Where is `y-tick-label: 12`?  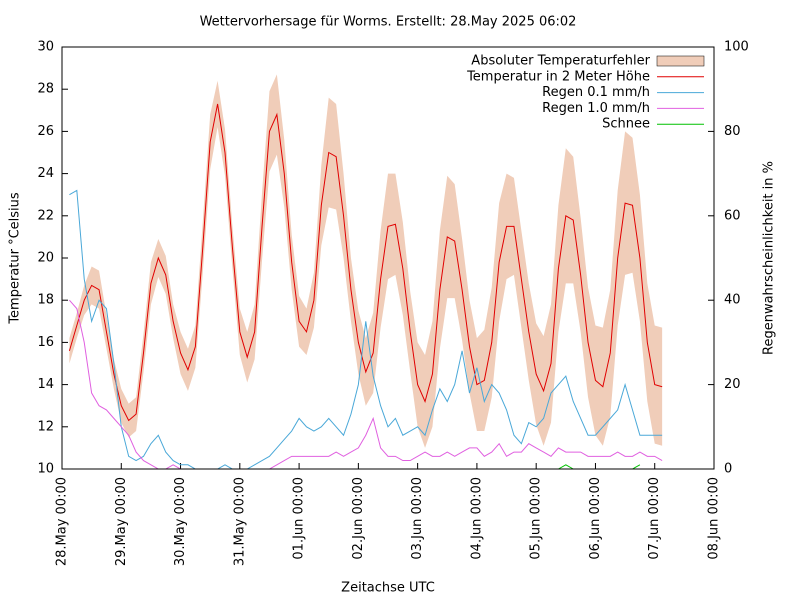
y-tick-label: 12 is located at coordinates (45, 426).